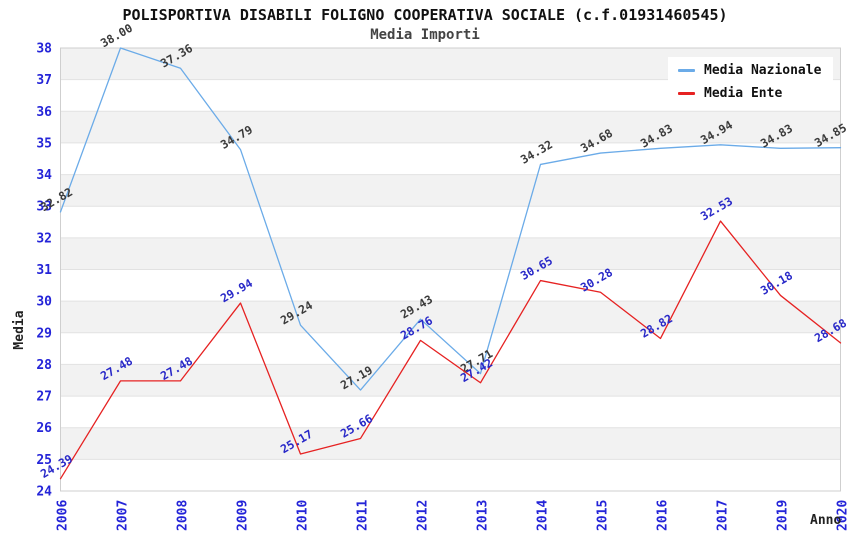 Image resolution: width=850 pixels, height=550 pixels. What do you see at coordinates (843, 515) in the screenshot?
I see `x-tick-label: 2020` at bounding box center [843, 515].